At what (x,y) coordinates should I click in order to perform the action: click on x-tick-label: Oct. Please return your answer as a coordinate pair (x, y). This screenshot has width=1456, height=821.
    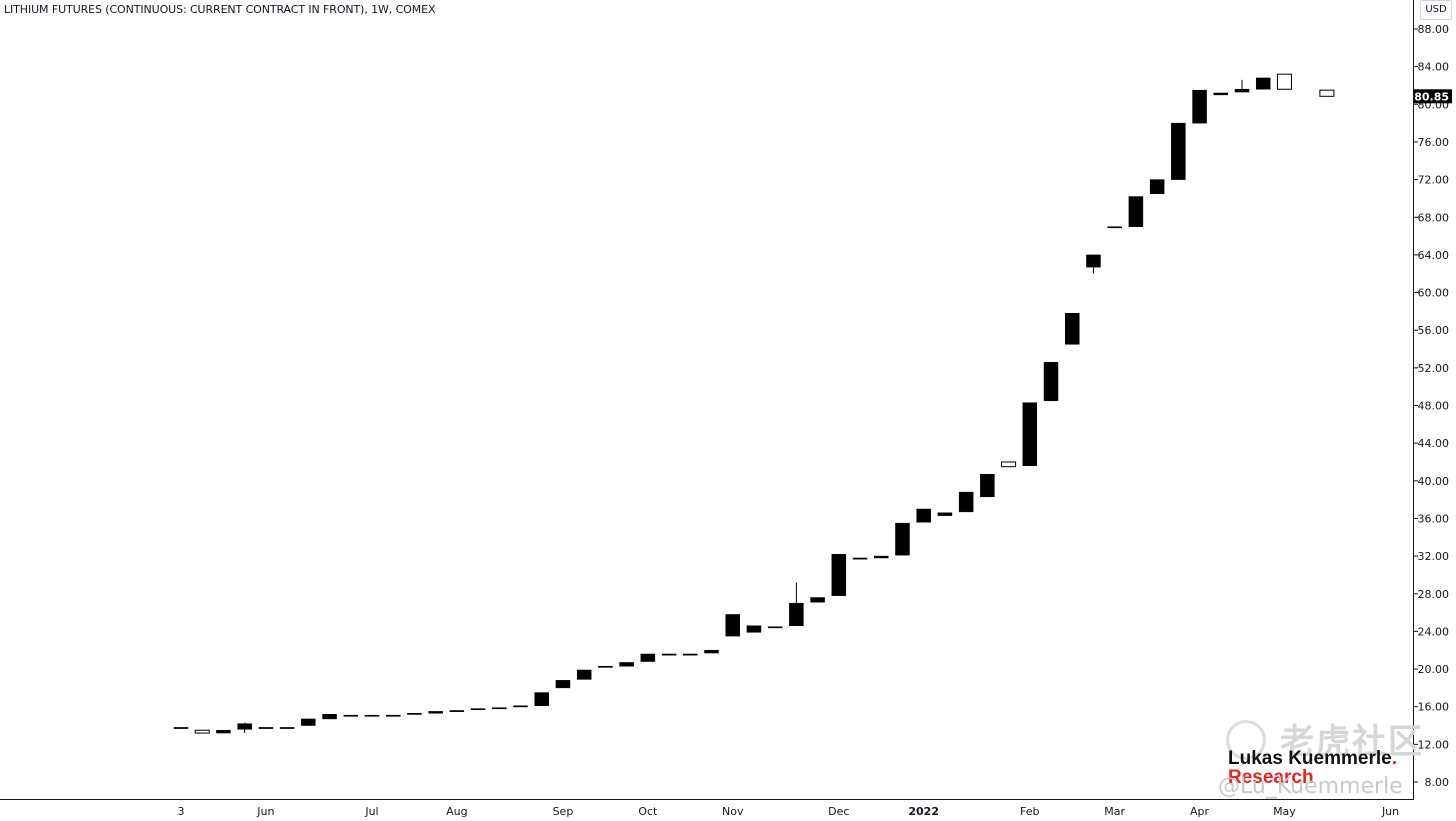
    Looking at the image, I should click on (648, 811).